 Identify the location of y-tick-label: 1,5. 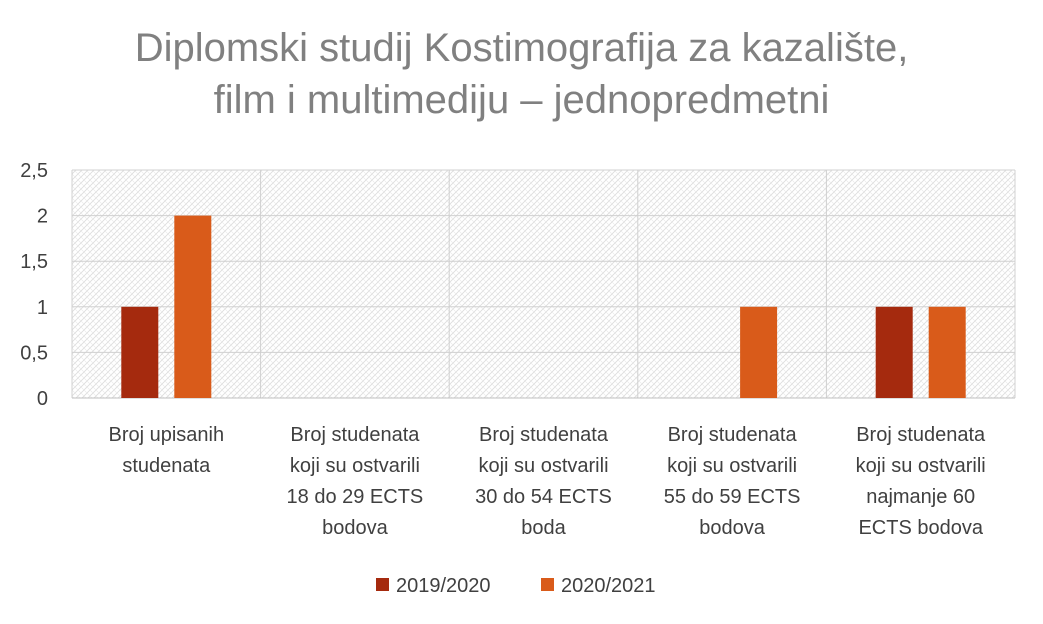
(34, 262).